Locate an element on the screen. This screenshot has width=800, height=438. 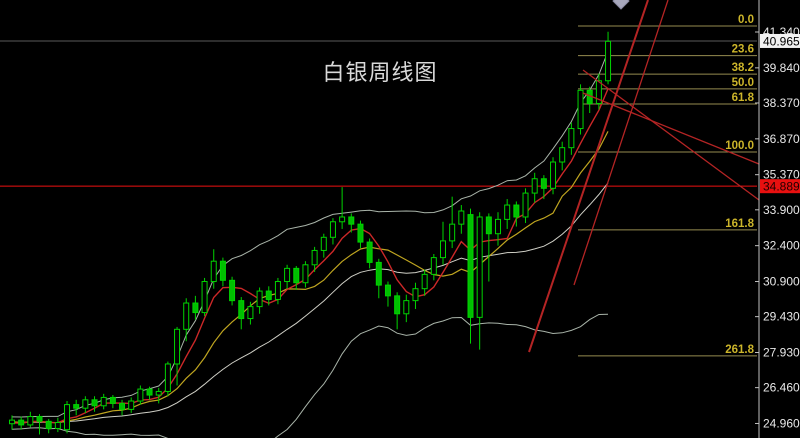
current-price-badge is located at coordinates (780, 40).